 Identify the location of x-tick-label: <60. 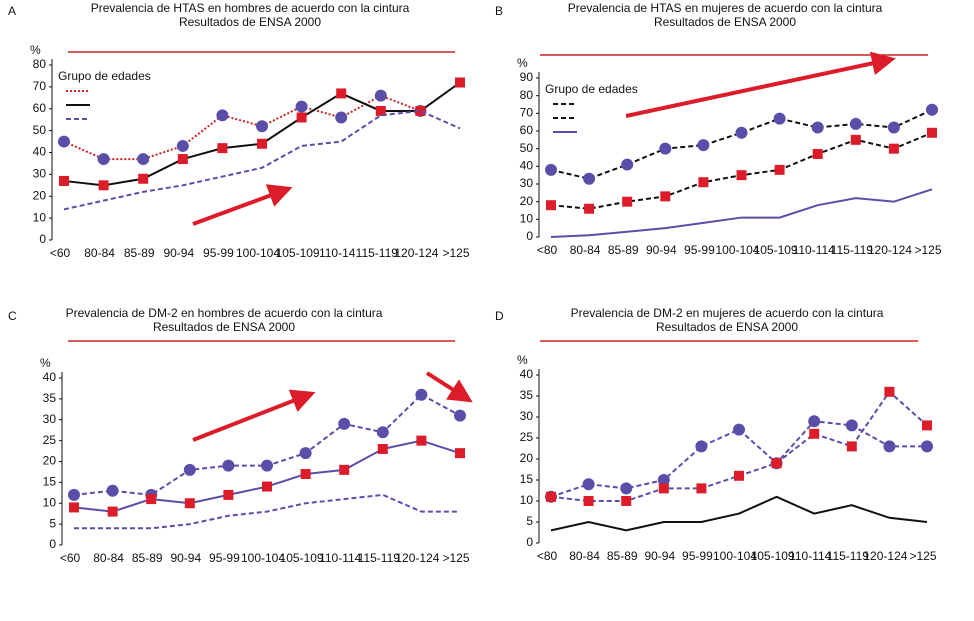
(70, 558).